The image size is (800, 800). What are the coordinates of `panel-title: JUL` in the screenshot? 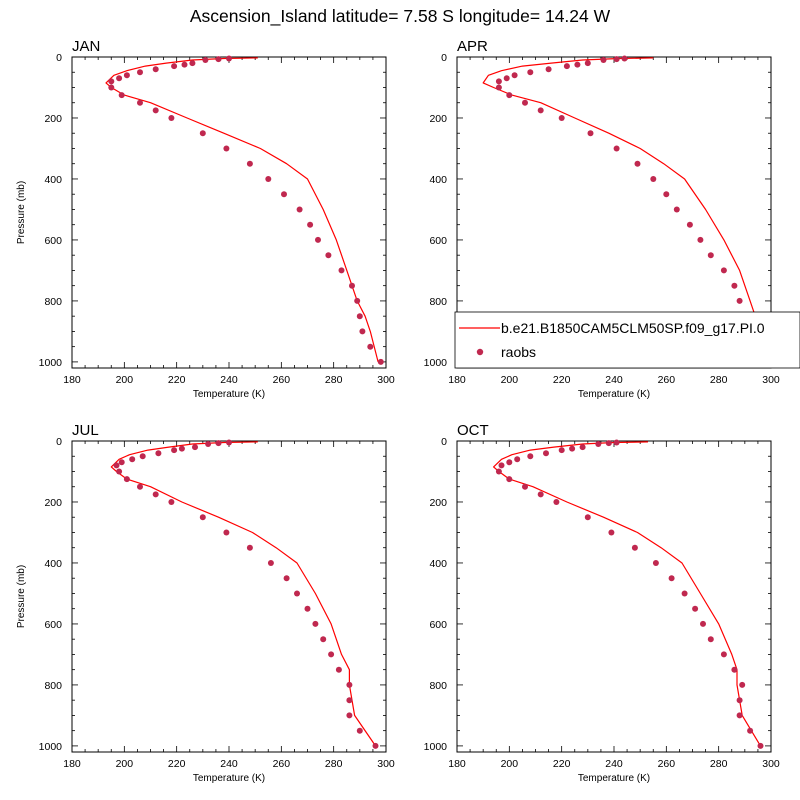 It's located at (85, 430).